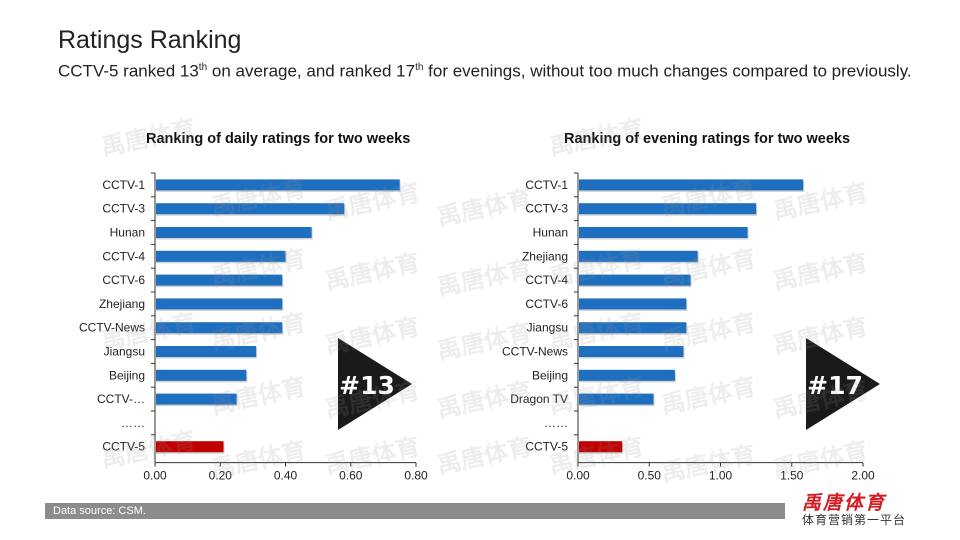 Image resolution: width=960 pixels, height=540 pixels. What do you see at coordinates (150, 40) in the screenshot?
I see `page-title: Ratings Ranking` at bounding box center [150, 40].